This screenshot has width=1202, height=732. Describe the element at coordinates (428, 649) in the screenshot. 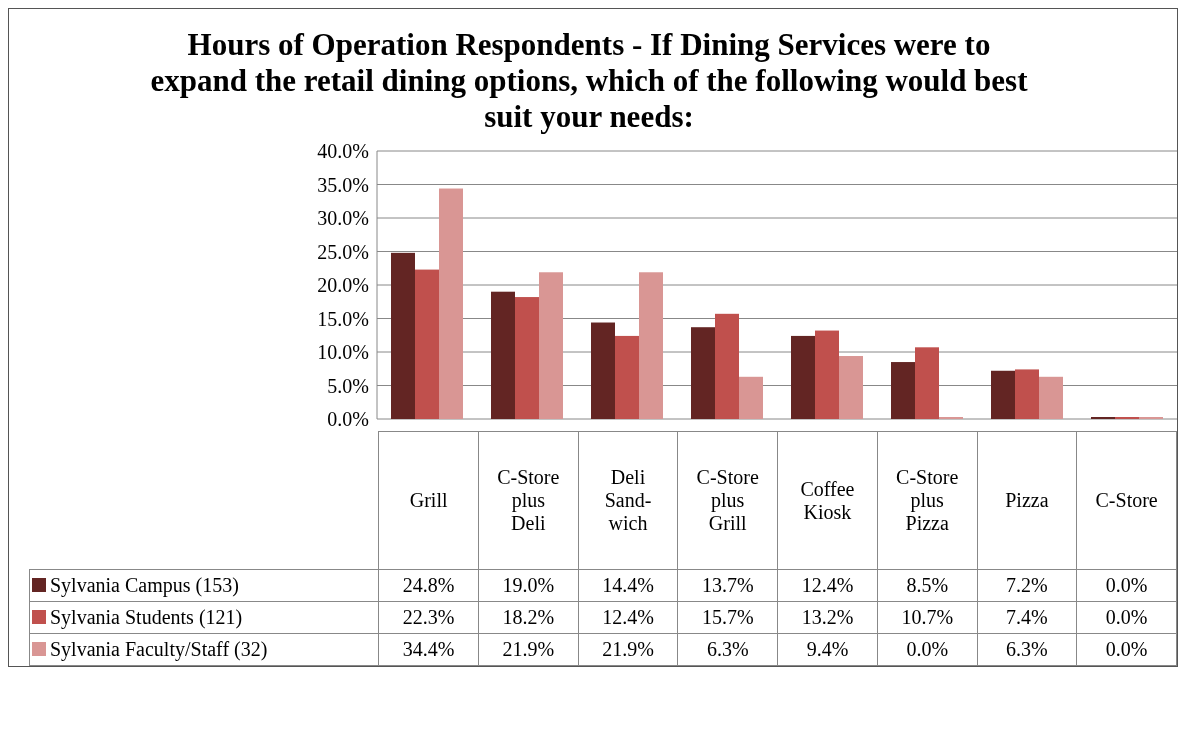

I see `data-label: 34.4%` at that location.